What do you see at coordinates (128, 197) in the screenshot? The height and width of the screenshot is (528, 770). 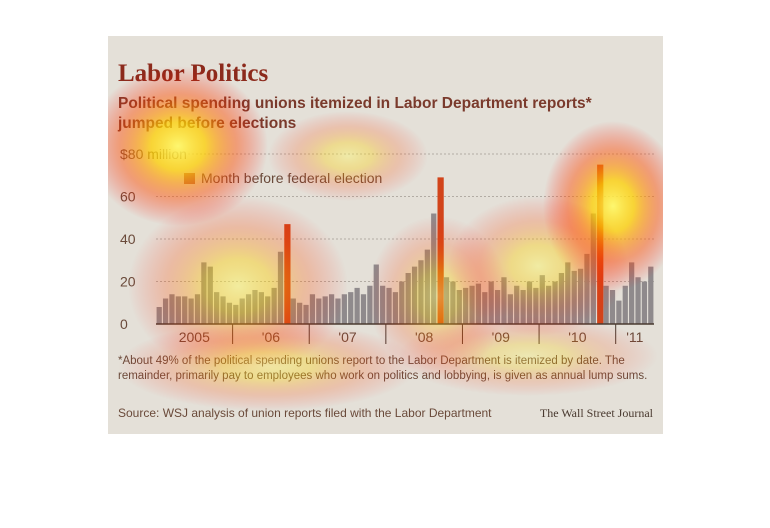 I see `y-tick-label: 60` at bounding box center [128, 197].